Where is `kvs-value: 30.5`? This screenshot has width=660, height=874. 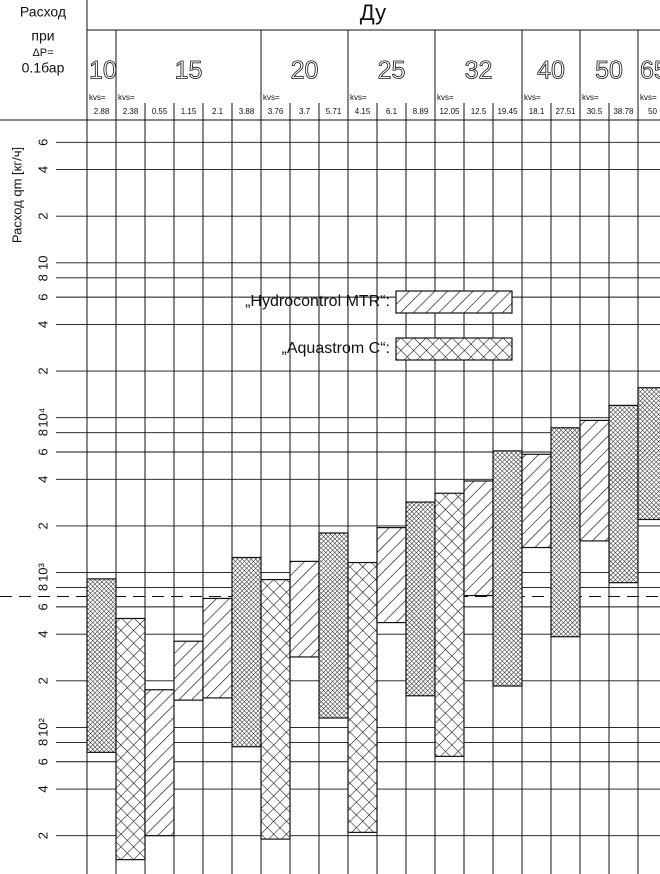
kvs-value: 30.5 is located at coordinates (595, 111).